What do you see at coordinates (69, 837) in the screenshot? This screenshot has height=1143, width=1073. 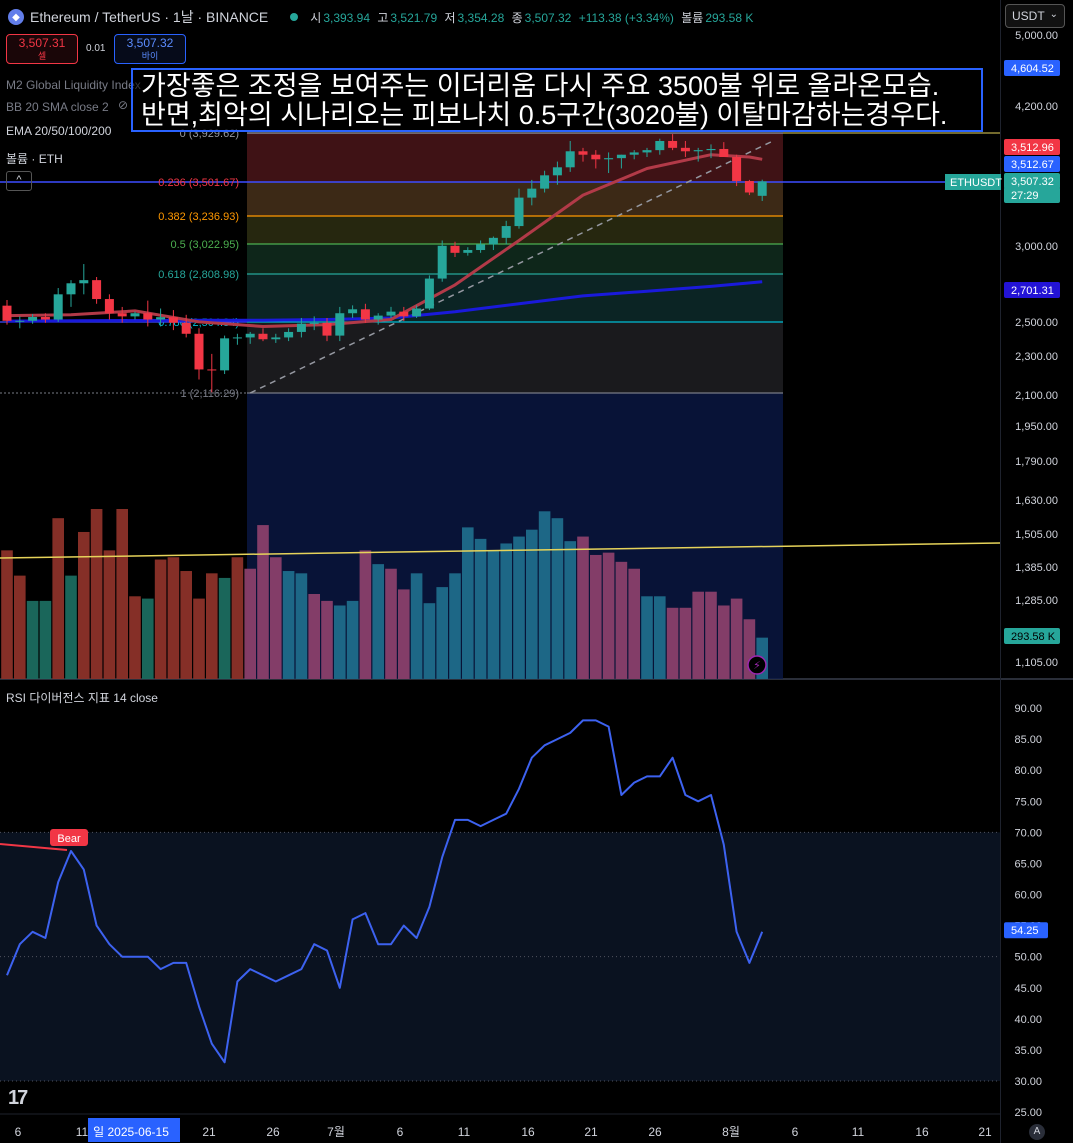 I see `bear-divergence-badge` at bounding box center [69, 837].